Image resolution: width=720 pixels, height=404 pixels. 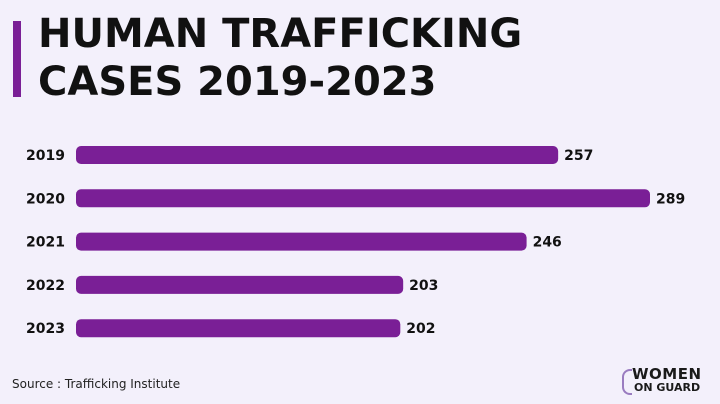 What do you see at coordinates (667, 387) in the screenshot?
I see `logo-line-2: ON GUARD` at bounding box center [667, 387].